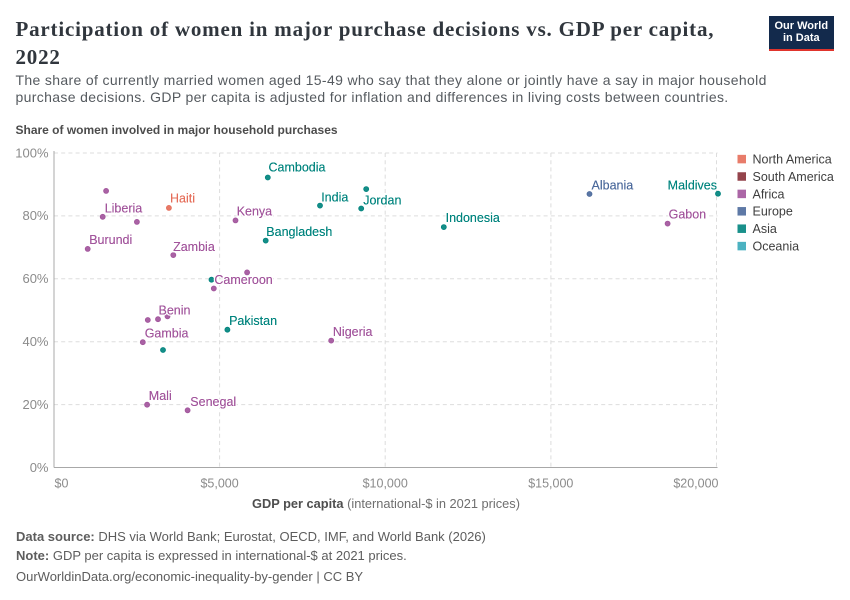  I want to click on svg-text: India, so click(334, 197).